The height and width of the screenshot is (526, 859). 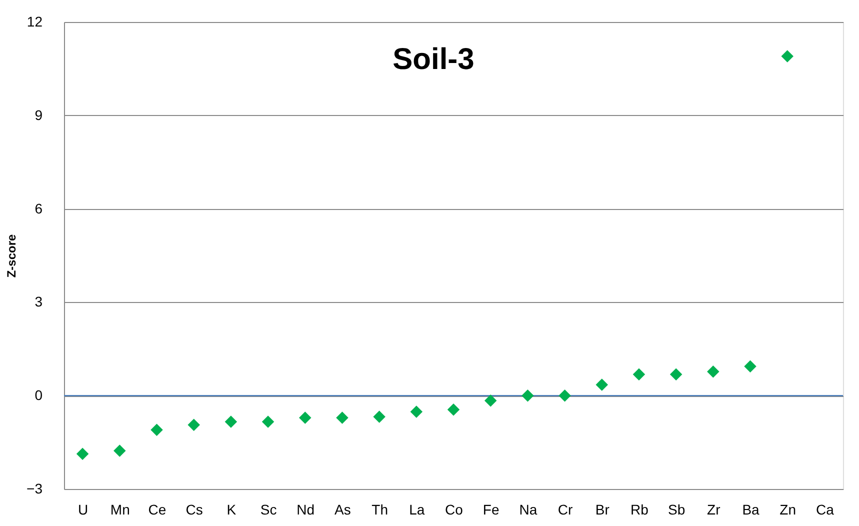 What do you see at coordinates (528, 510) in the screenshot?
I see `x-tick-label: Na` at bounding box center [528, 510].